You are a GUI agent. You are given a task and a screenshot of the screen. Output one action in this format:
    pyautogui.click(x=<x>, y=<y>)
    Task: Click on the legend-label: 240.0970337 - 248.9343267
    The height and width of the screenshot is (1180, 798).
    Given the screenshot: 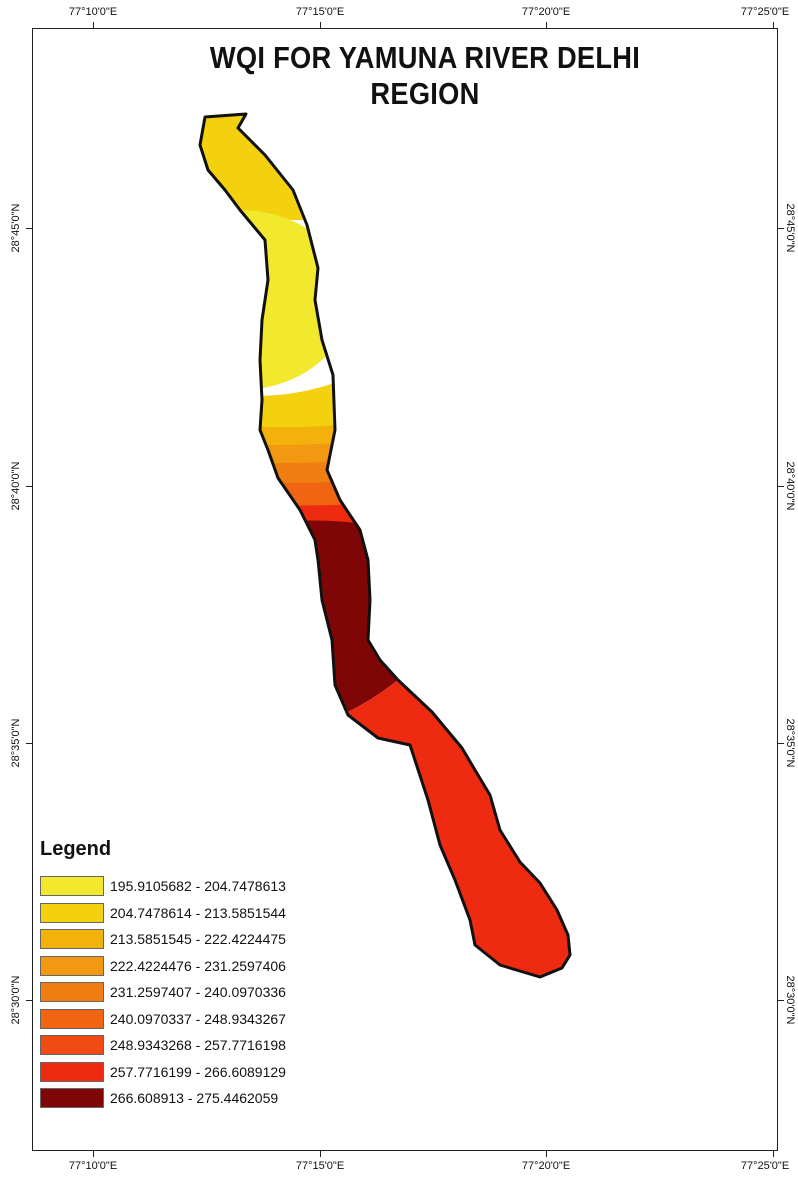 What is the action you would take?
    pyautogui.click(x=198, y=1018)
    